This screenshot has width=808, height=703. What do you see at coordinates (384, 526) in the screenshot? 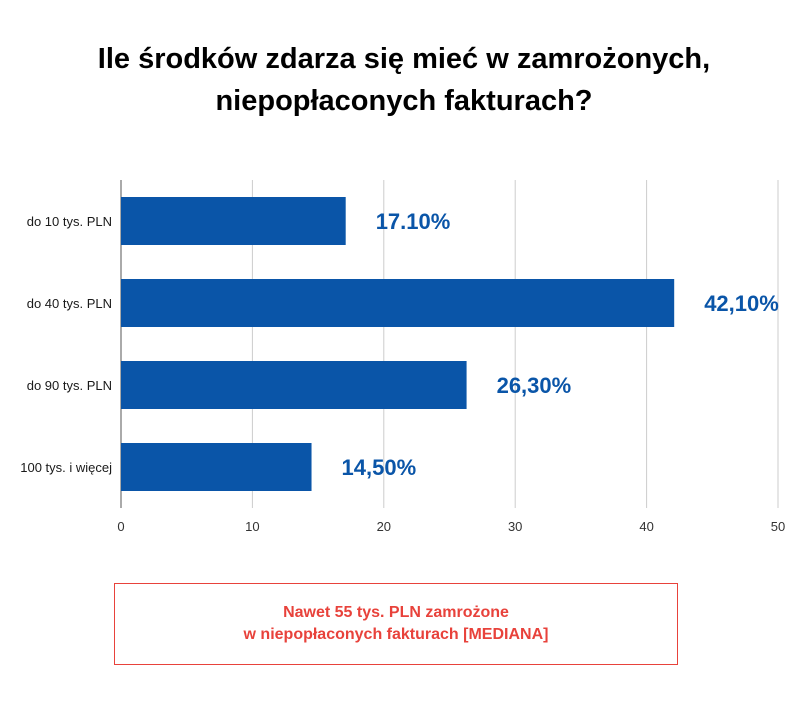
I see `x-tick-label-20: 20` at bounding box center [384, 526].